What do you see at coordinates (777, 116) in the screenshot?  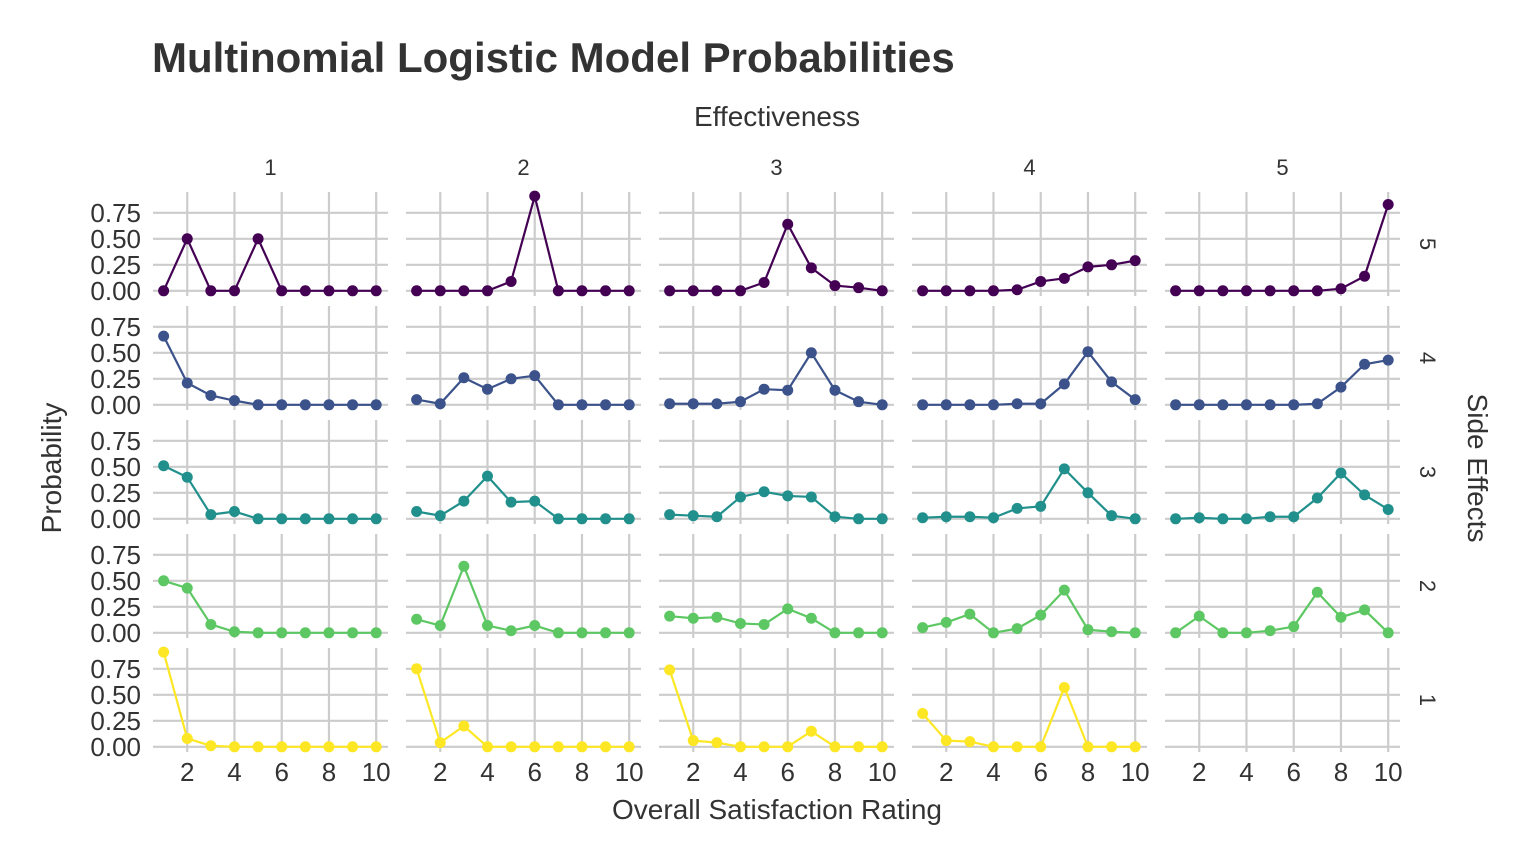 I see `column-facet-title: Effectiveness` at bounding box center [777, 116].